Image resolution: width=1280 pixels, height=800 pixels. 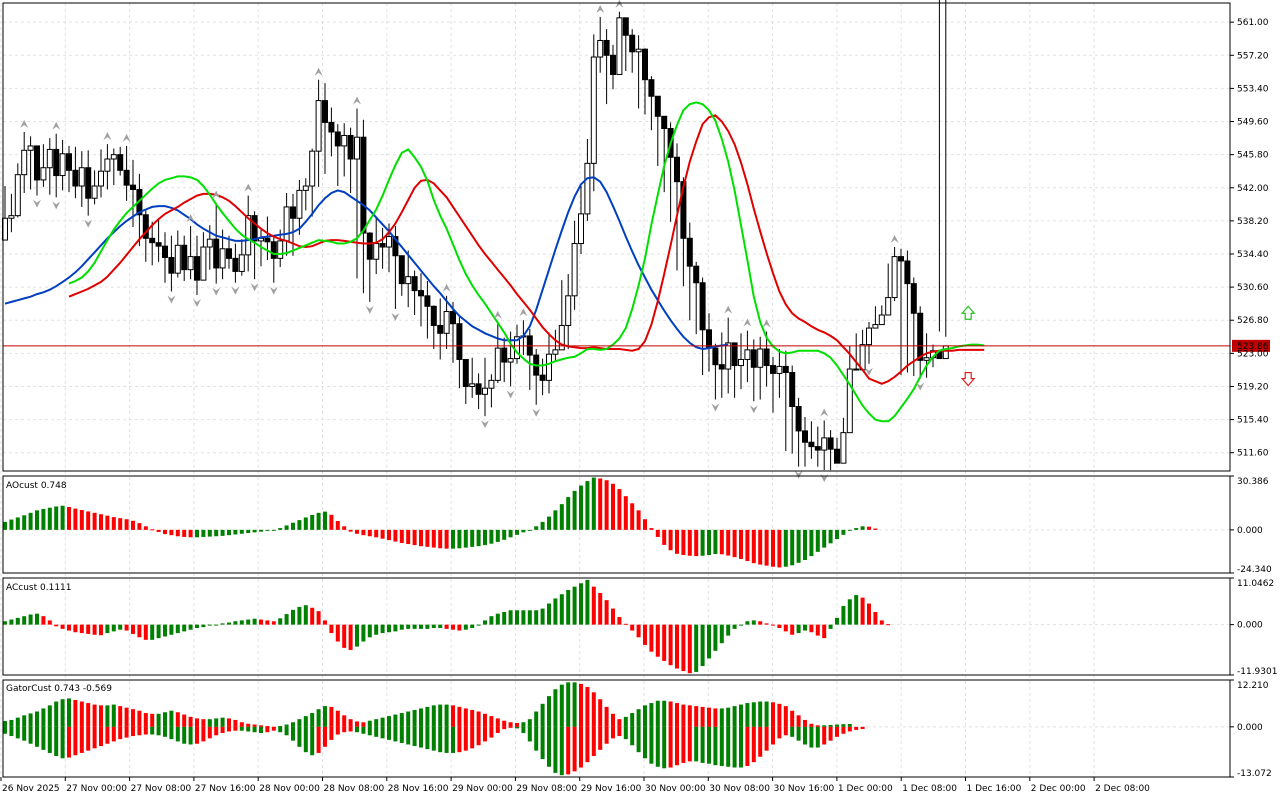 I want to click on panel-frame, so click(x=616, y=524).